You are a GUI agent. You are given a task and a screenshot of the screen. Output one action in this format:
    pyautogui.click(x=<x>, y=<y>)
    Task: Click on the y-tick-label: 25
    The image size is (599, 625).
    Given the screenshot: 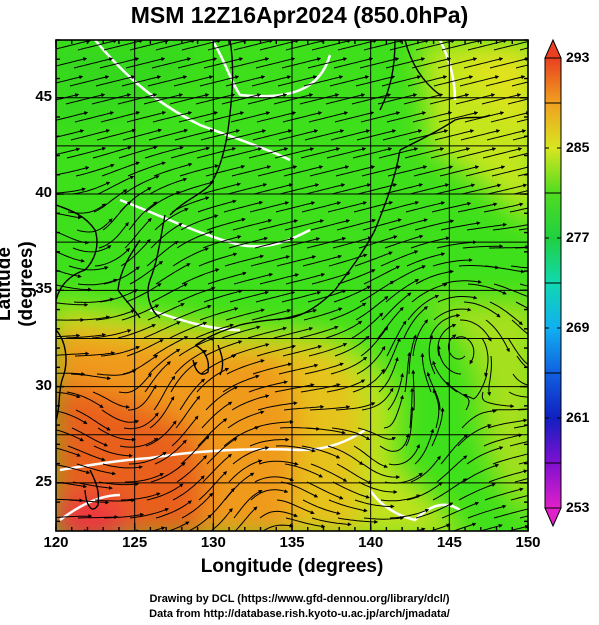 What is the action you would take?
    pyautogui.click(x=43, y=481)
    